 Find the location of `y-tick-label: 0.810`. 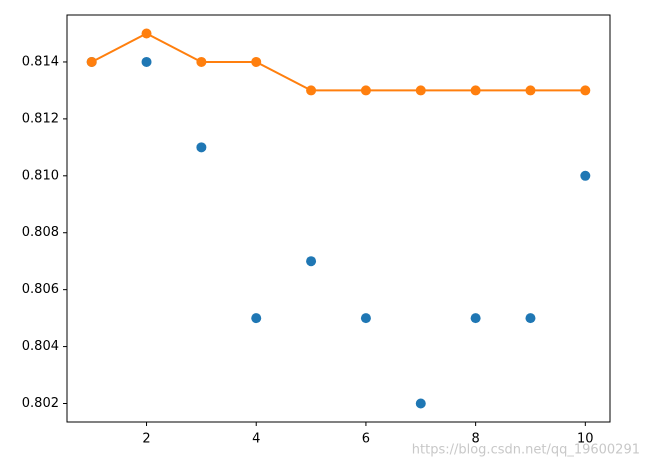

y-tick-label: 0.810 is located at coordinates (40, 175).